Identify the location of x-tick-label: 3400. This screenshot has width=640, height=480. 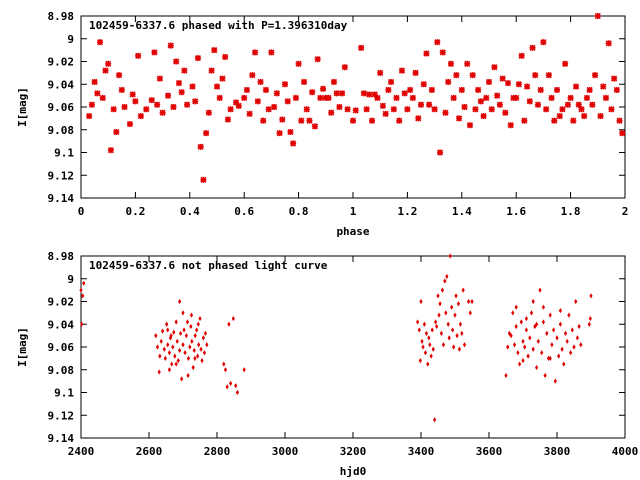
(421, 451).